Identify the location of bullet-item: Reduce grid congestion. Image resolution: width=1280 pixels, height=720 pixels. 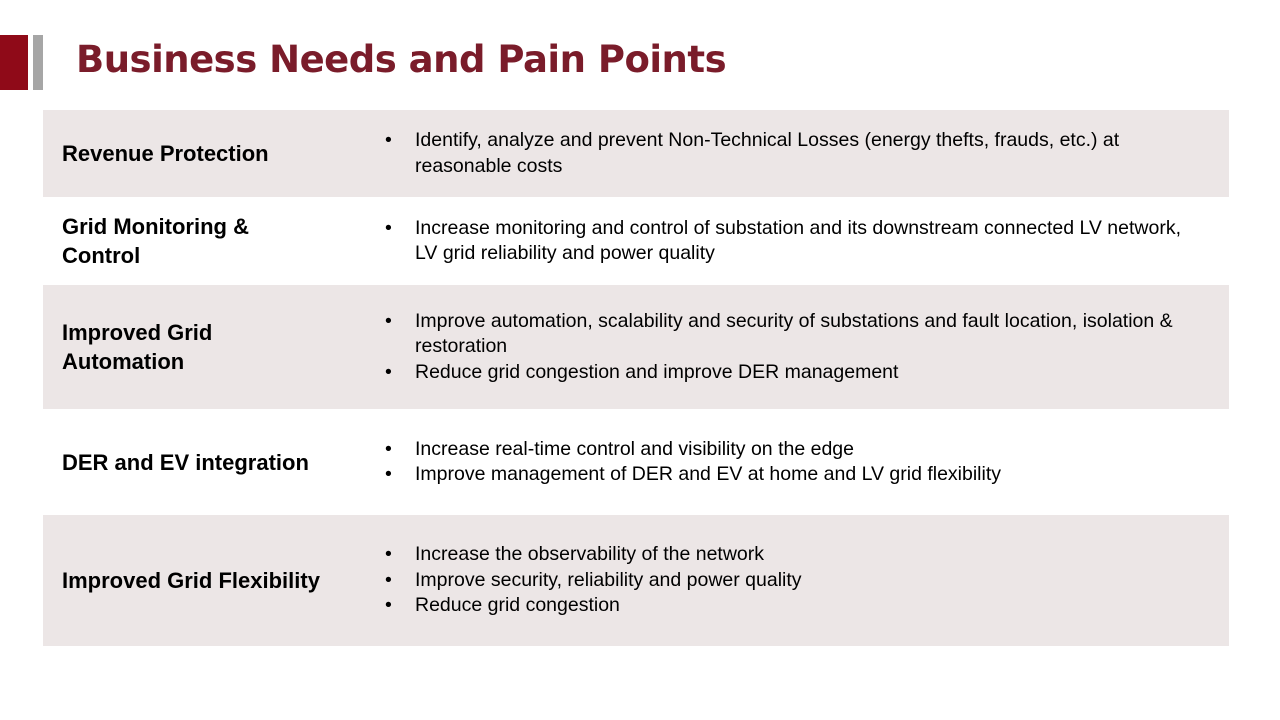
(785, 606).